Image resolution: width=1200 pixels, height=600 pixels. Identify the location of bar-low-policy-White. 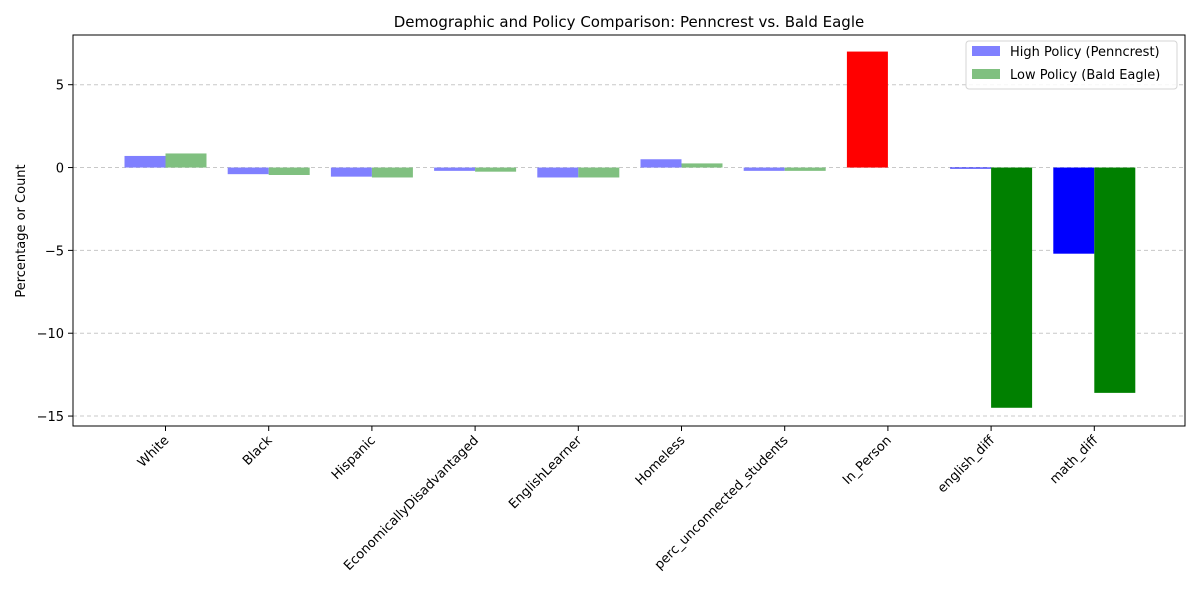
(186, 160).